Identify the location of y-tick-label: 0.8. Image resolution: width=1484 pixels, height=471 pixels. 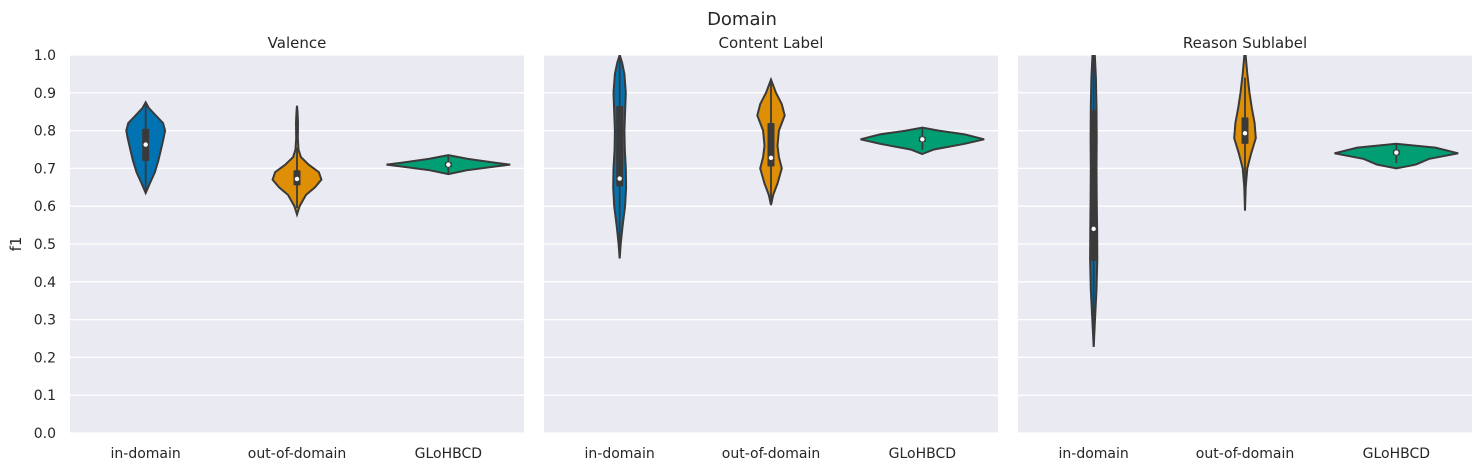
(45, 132).